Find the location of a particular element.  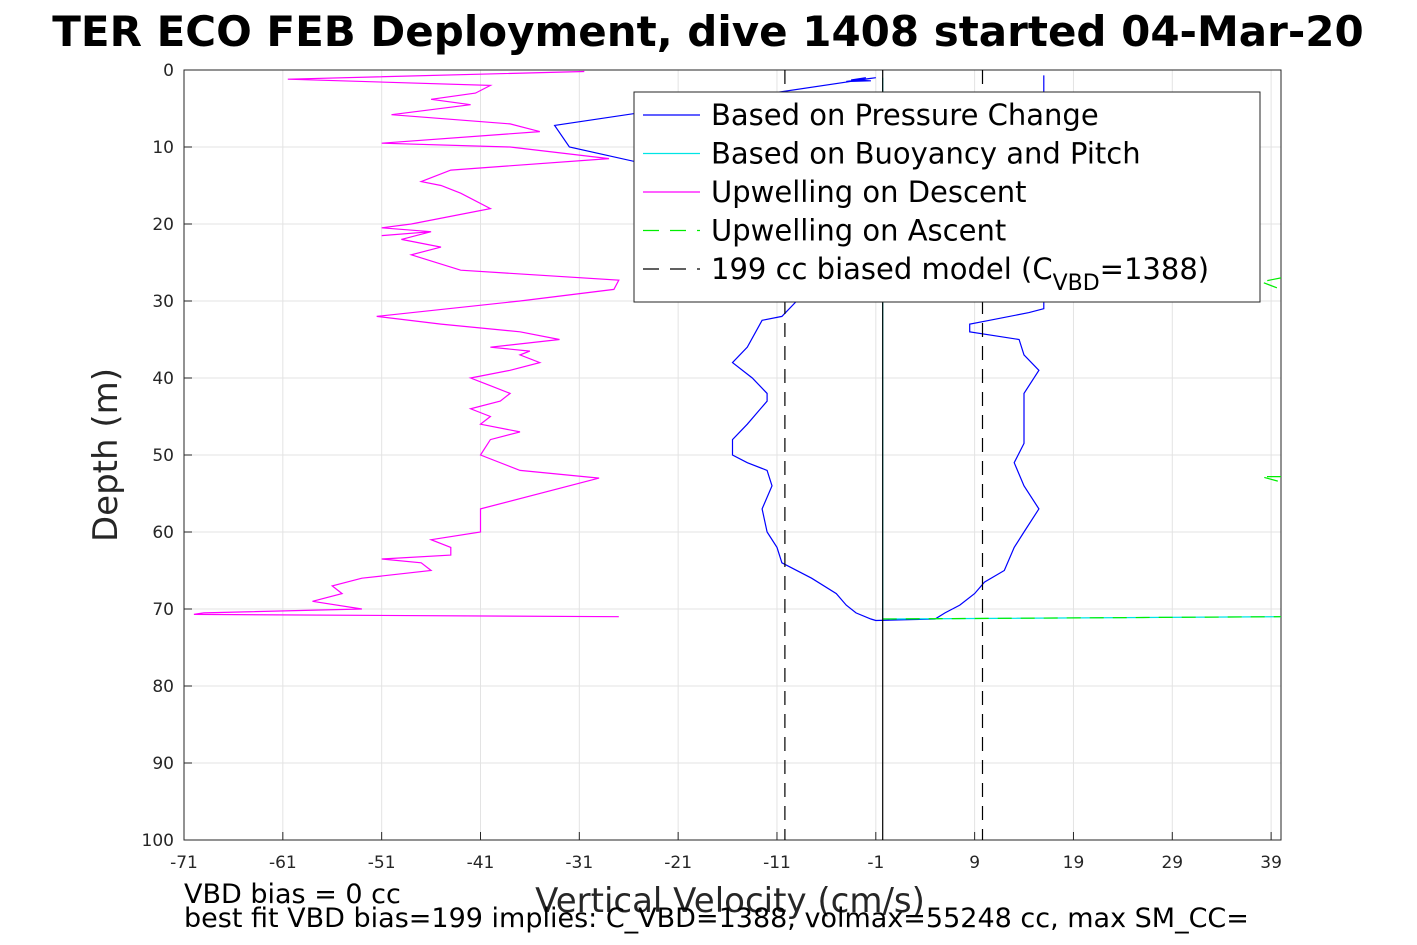

y-tick-label: 60 is located at coordinates (163, 533).